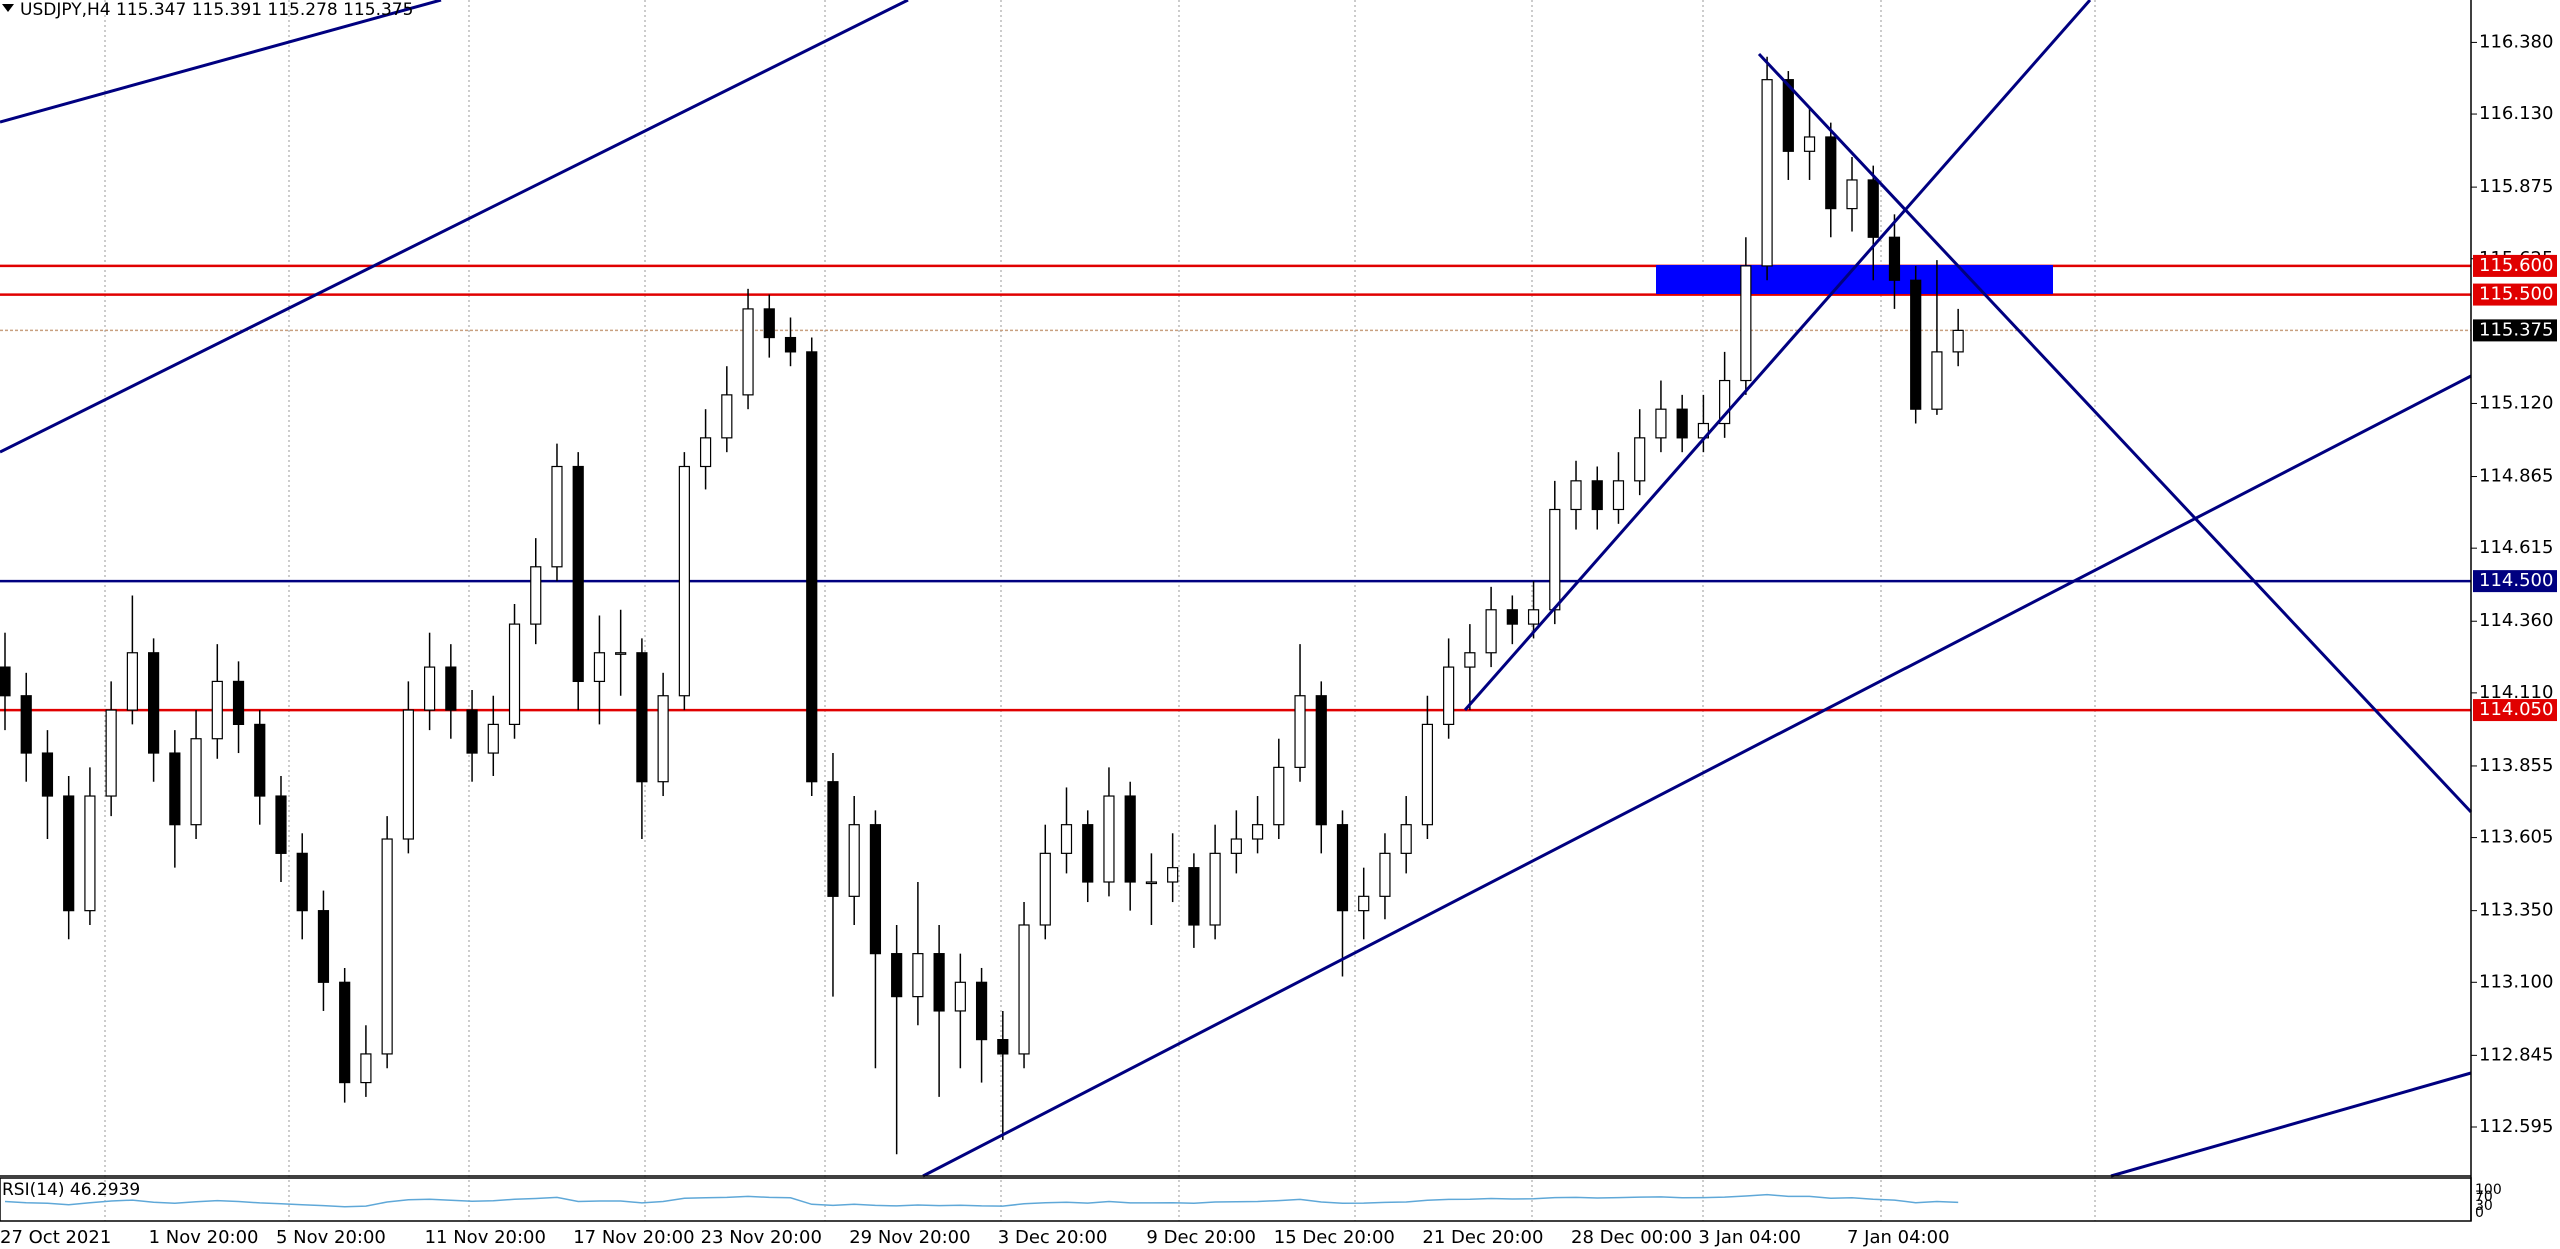 This screenshot has width=2560, height=1249. I want to click on y-tick-label: 114.865, so click(2516, 476).